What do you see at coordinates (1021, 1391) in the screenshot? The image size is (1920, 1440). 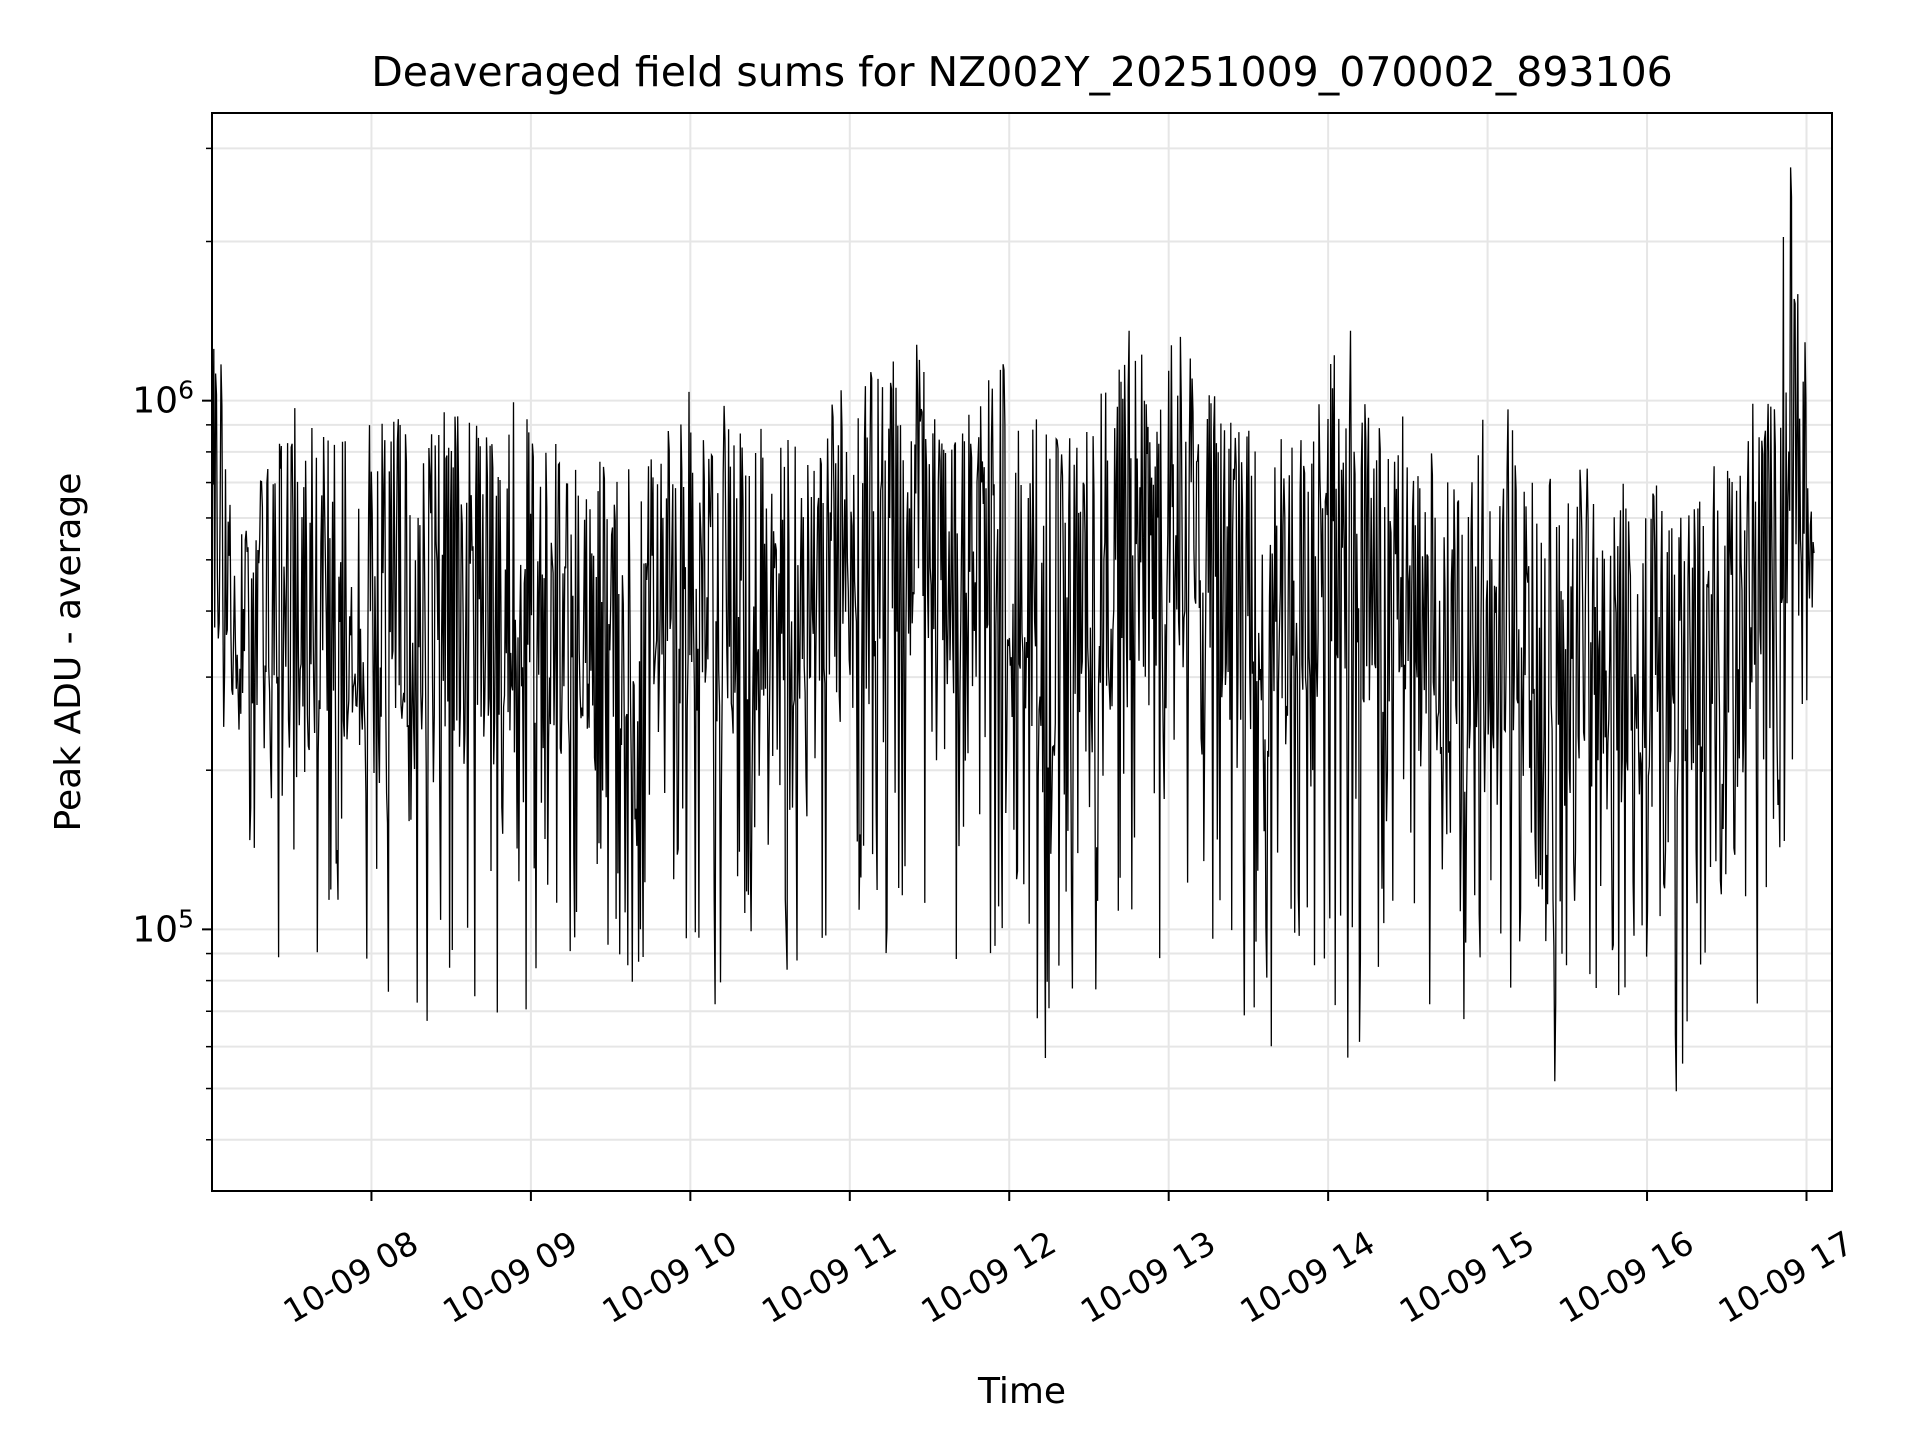 I see `x-axis-label: Time` at bounding box center [1021, 1391].